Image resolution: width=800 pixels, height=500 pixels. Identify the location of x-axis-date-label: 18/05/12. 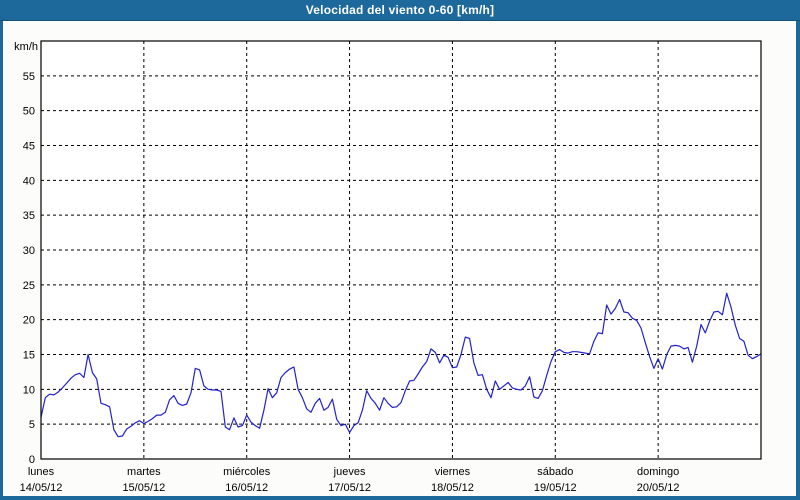
(452, 488).